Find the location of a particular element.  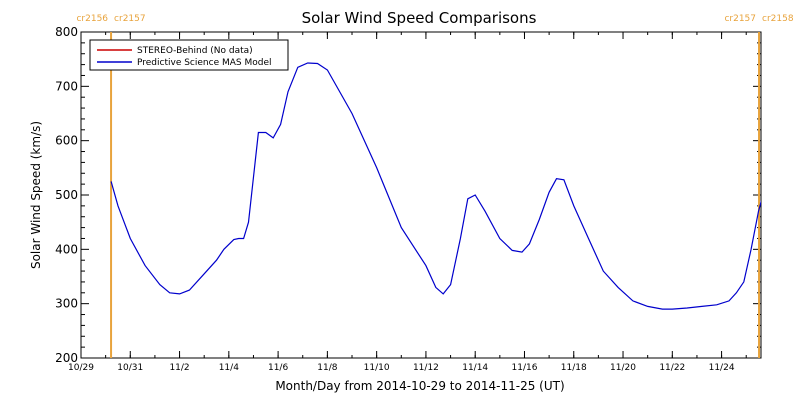

y-tick-label: 300 is located at coordinates (66, 304).